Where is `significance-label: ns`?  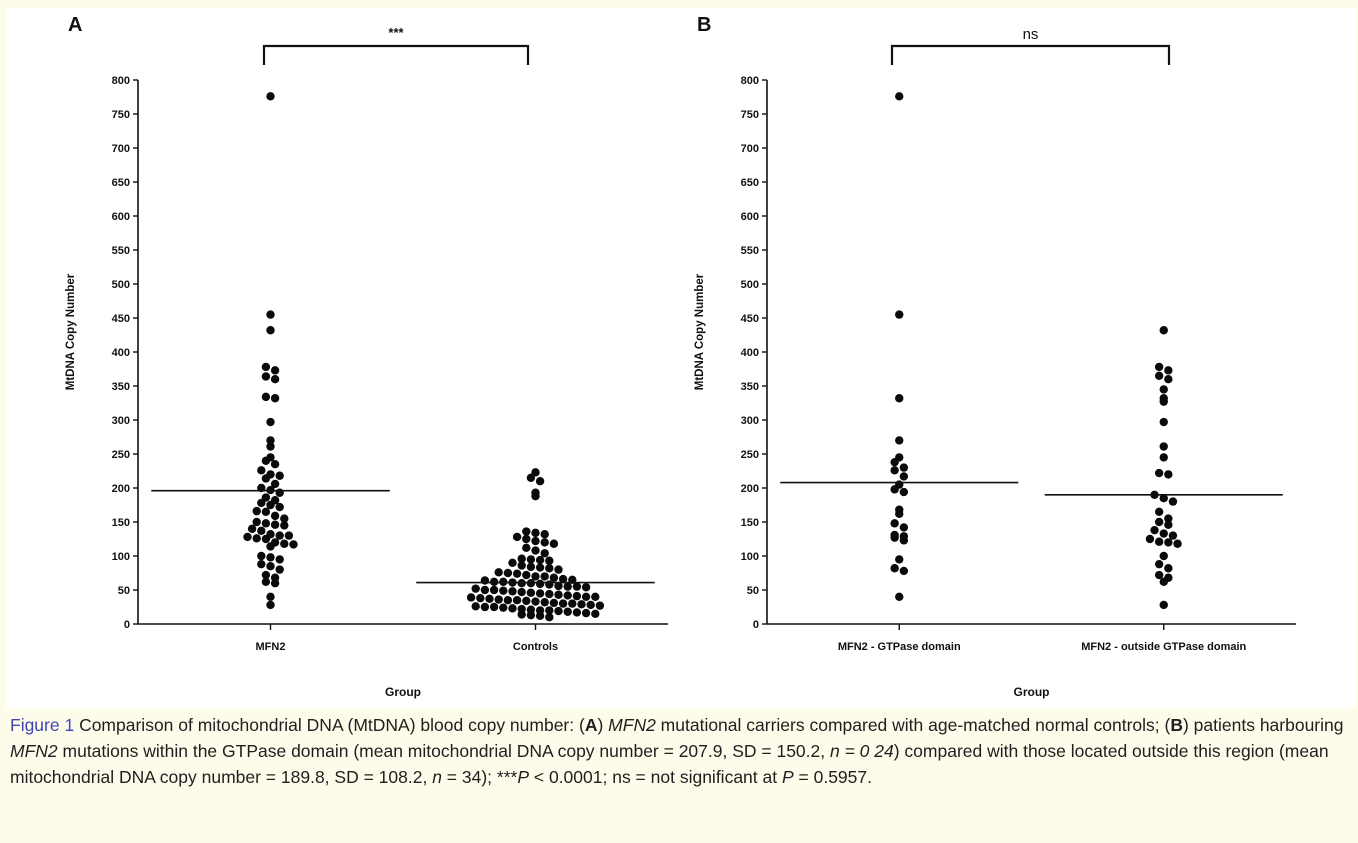
significance-label: ns is located at coordinates (1031, 34).